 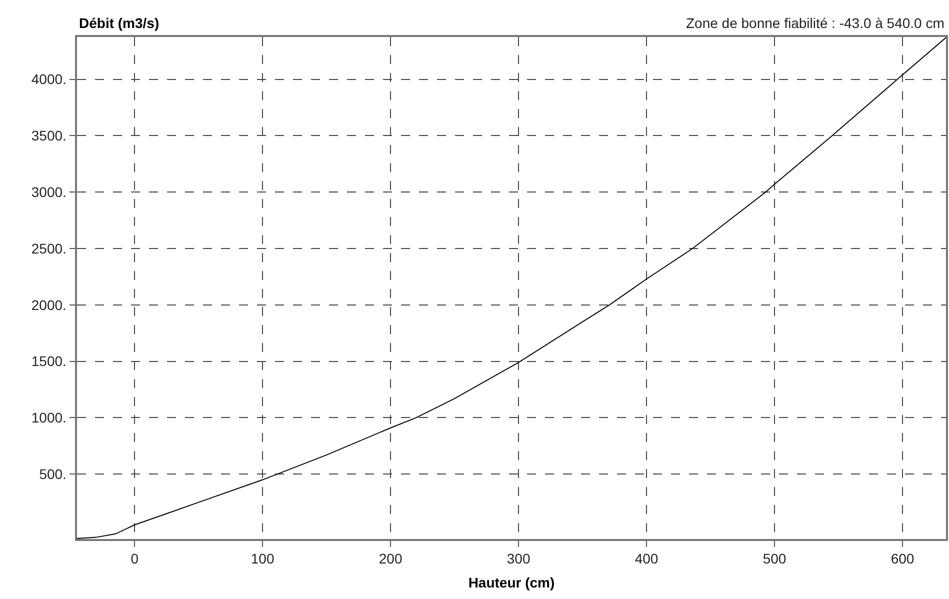 I want to click on y-tick-label: 3000., so click(x=48, y=192).